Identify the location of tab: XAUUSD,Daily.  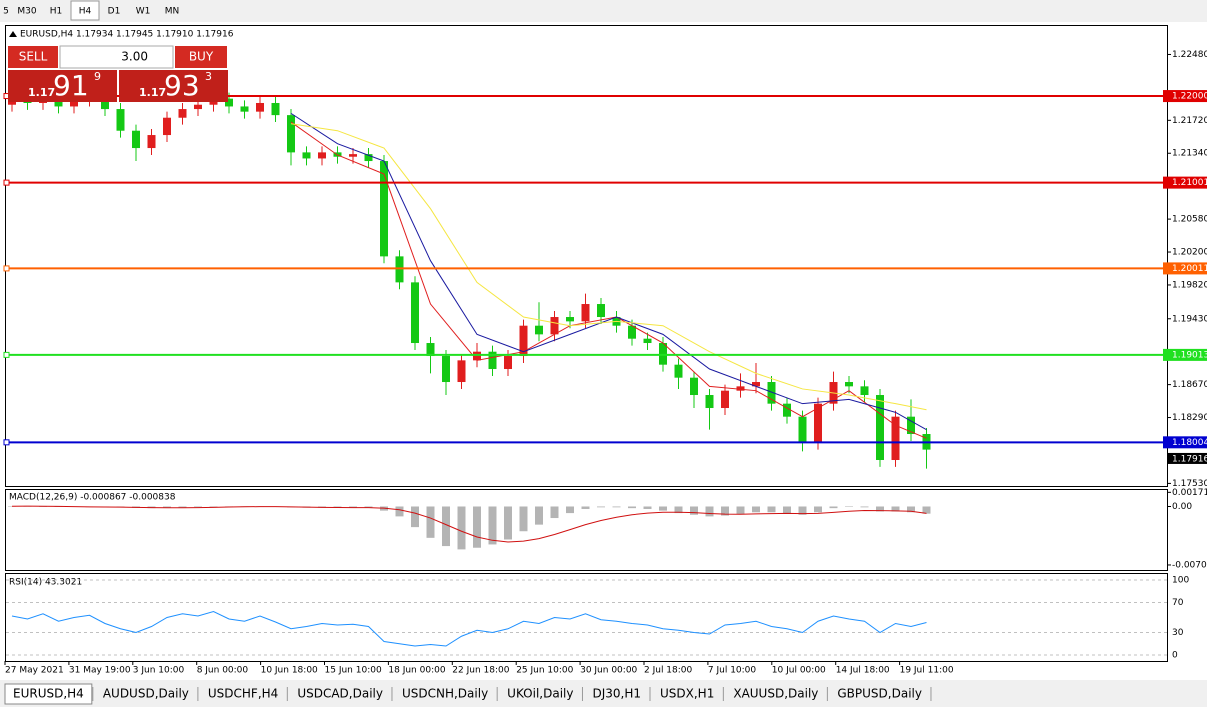
(776, 694).